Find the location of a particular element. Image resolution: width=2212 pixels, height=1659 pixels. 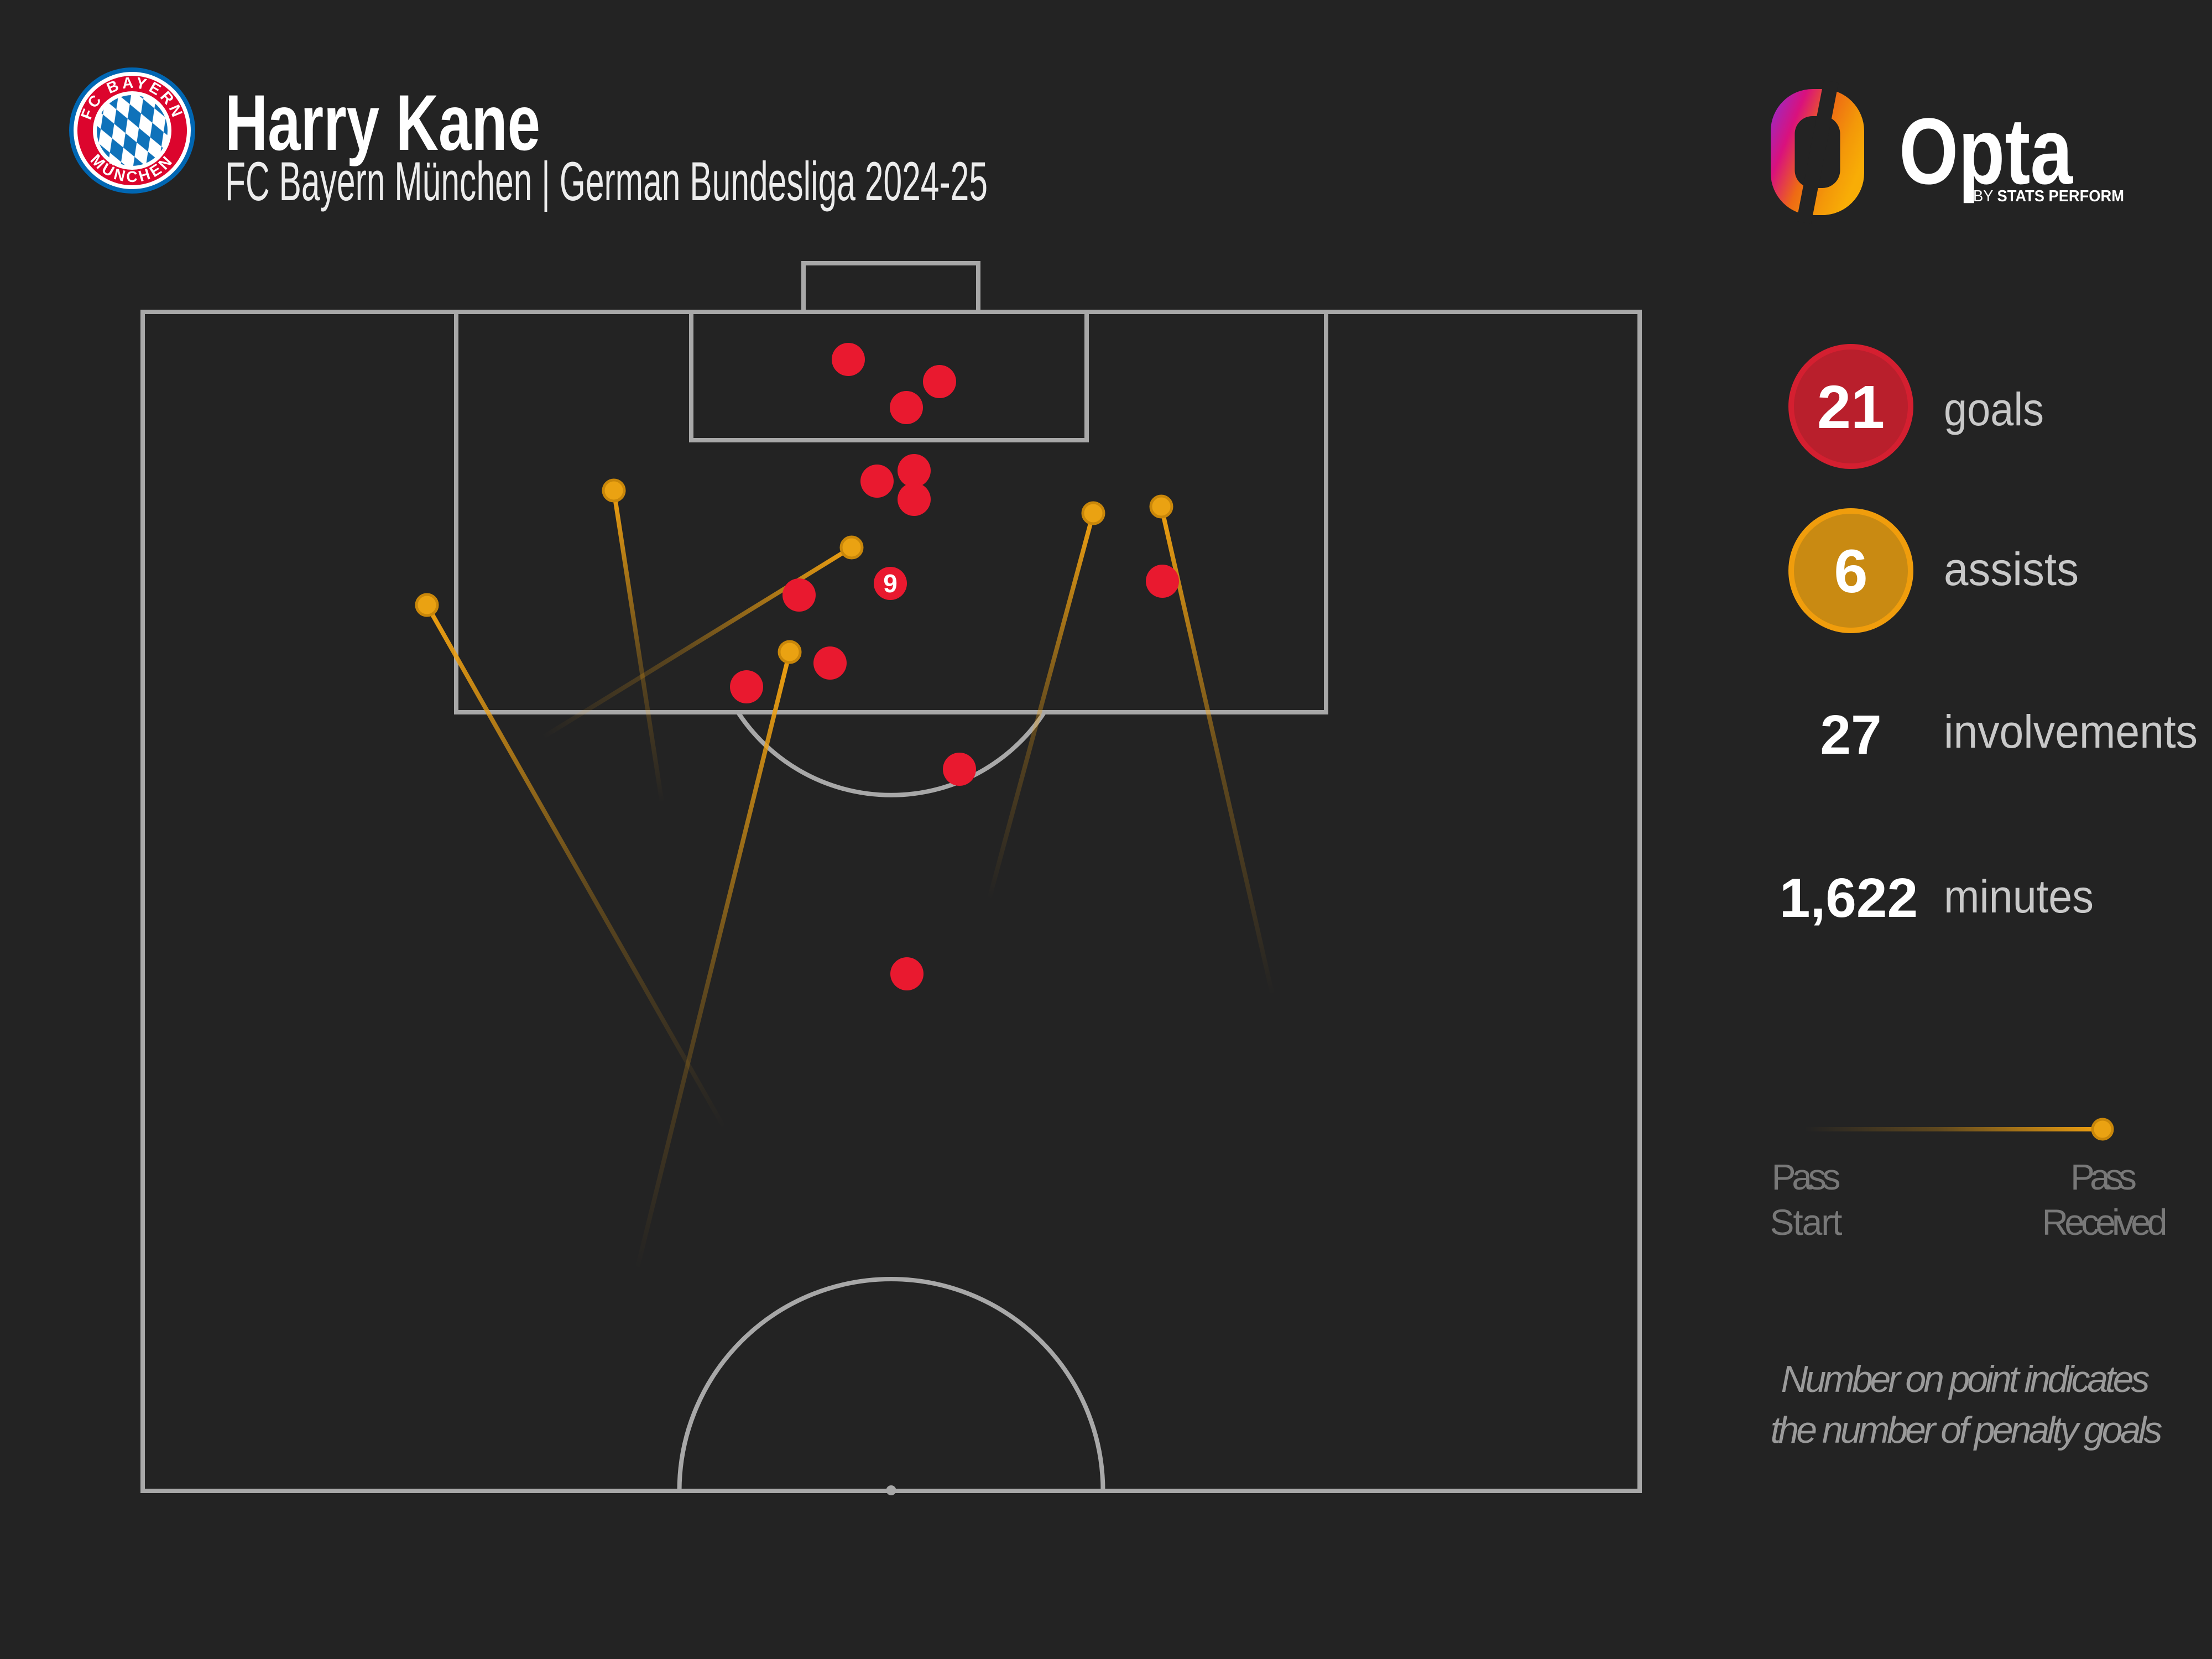

svg-text: Harry Kane is located at coordinates (383, 123).